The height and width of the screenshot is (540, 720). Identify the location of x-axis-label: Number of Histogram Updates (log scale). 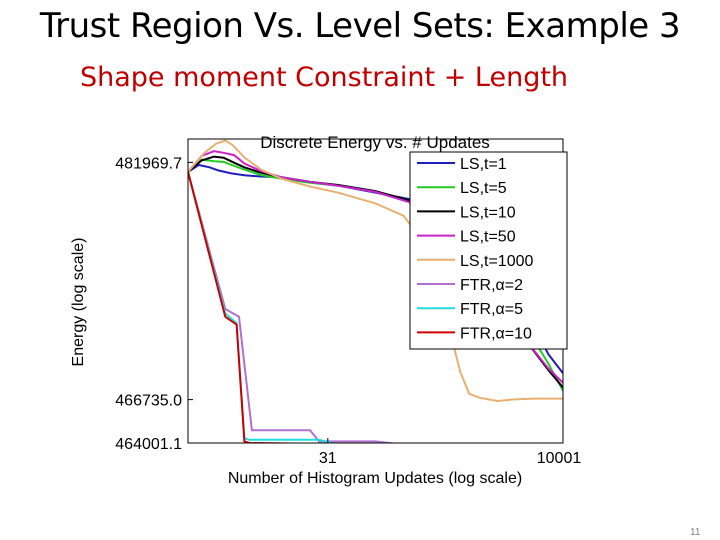
(375, 478).